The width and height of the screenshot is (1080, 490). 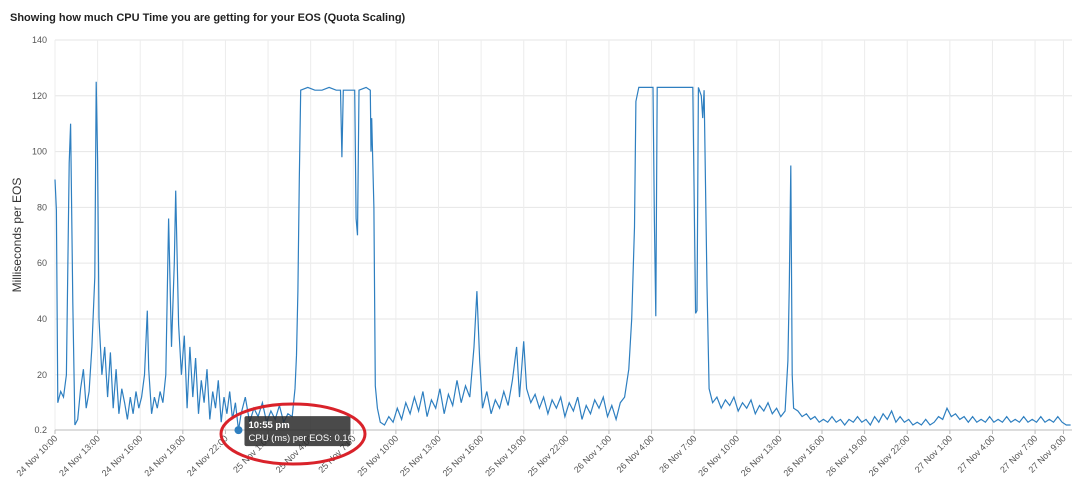 What do you see at coordinates (548, 455) in the screenshot?
I see `x-tick-label: 25 Nov 22:00` at bounding box center [548, 455].